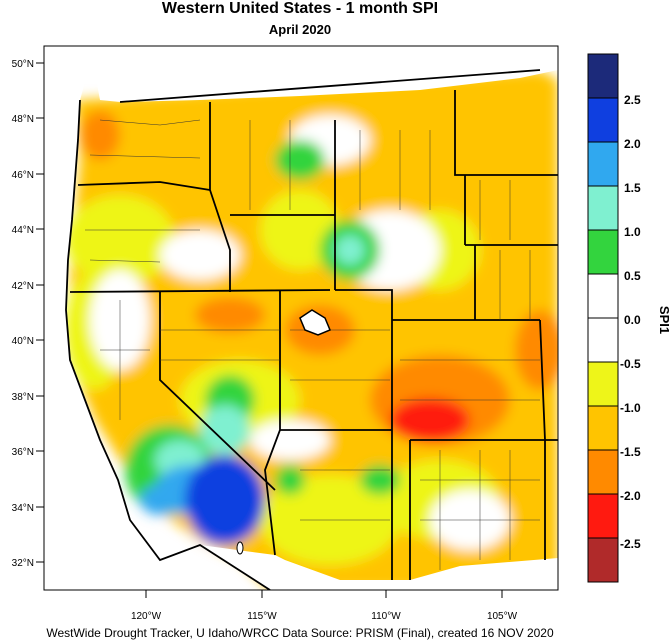  Describe the element at coordinates (23, 397) in the screenshot. I see `lat-label: 38°N` at that location.